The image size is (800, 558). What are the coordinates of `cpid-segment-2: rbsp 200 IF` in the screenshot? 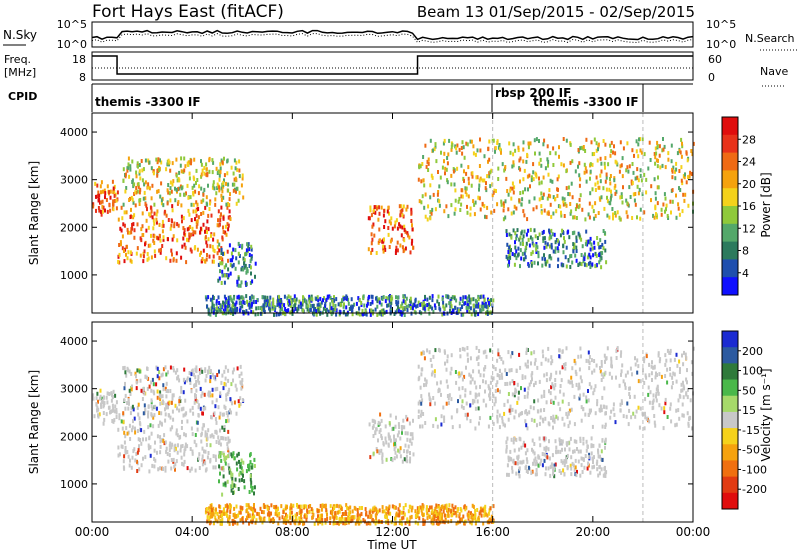 It's located at (533, 93).